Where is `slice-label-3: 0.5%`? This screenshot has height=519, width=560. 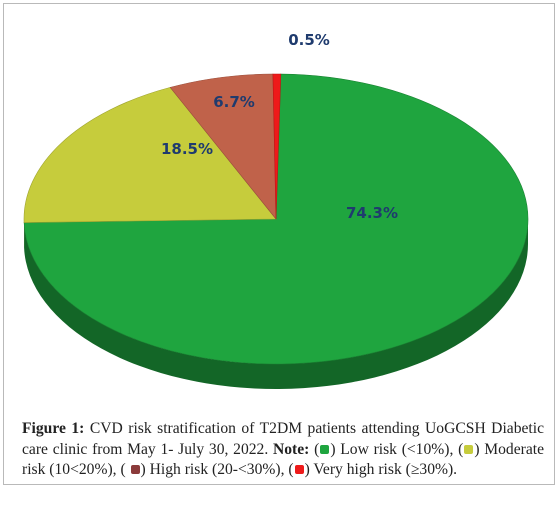
slice-label-3: 0.5% is located at coordinates (309, 40).